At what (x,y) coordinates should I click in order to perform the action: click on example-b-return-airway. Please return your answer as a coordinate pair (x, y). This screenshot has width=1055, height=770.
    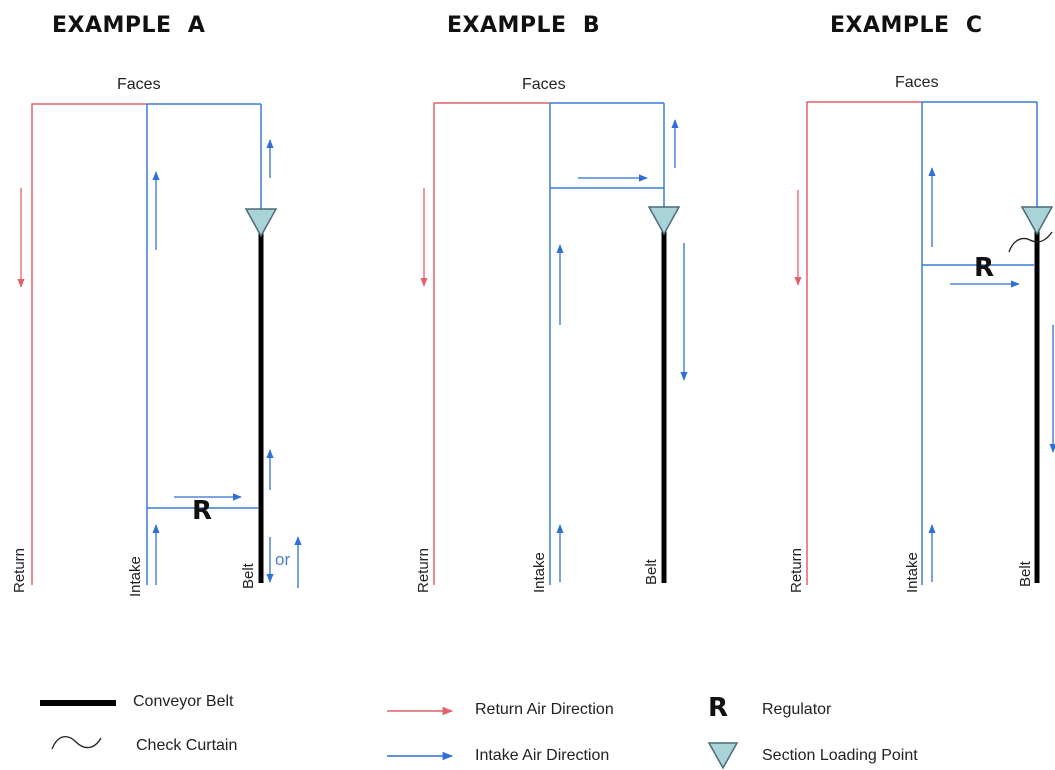
    Looking at the image, I should click on (491, 343).